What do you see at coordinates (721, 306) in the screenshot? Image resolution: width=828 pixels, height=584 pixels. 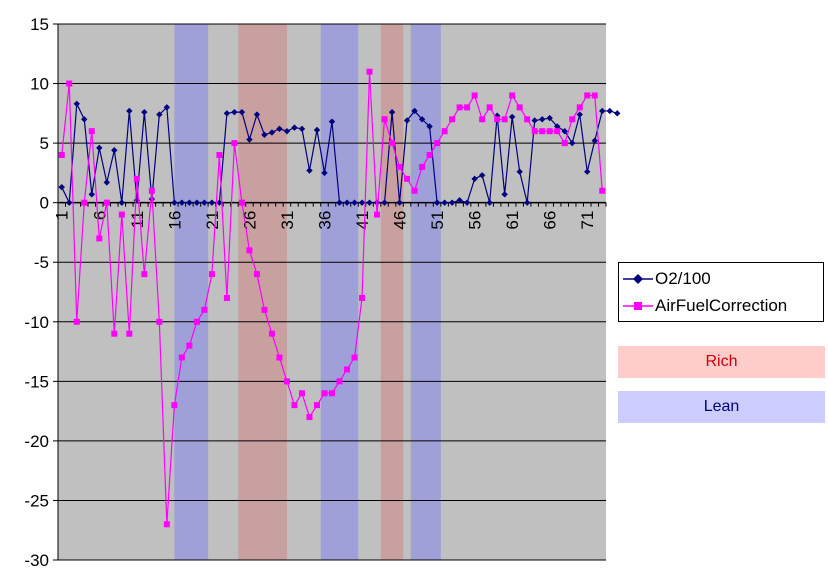 I see `legend-entry-afc: AirFuelCorrection` at bounding box center [721, 306].